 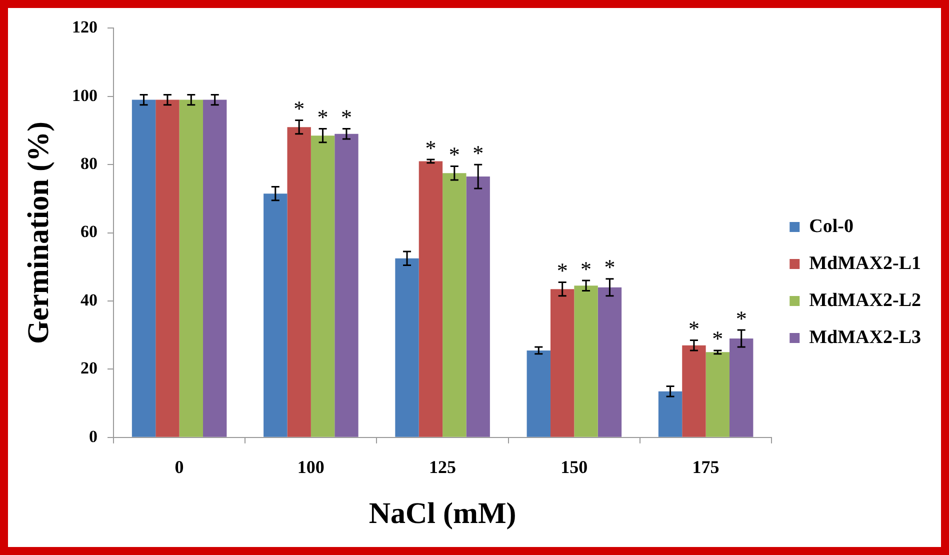 What do you see at coordinates (89, 232) in the screenshot?
I see `y-tick-label: 60` at bounding box center [89, 232].